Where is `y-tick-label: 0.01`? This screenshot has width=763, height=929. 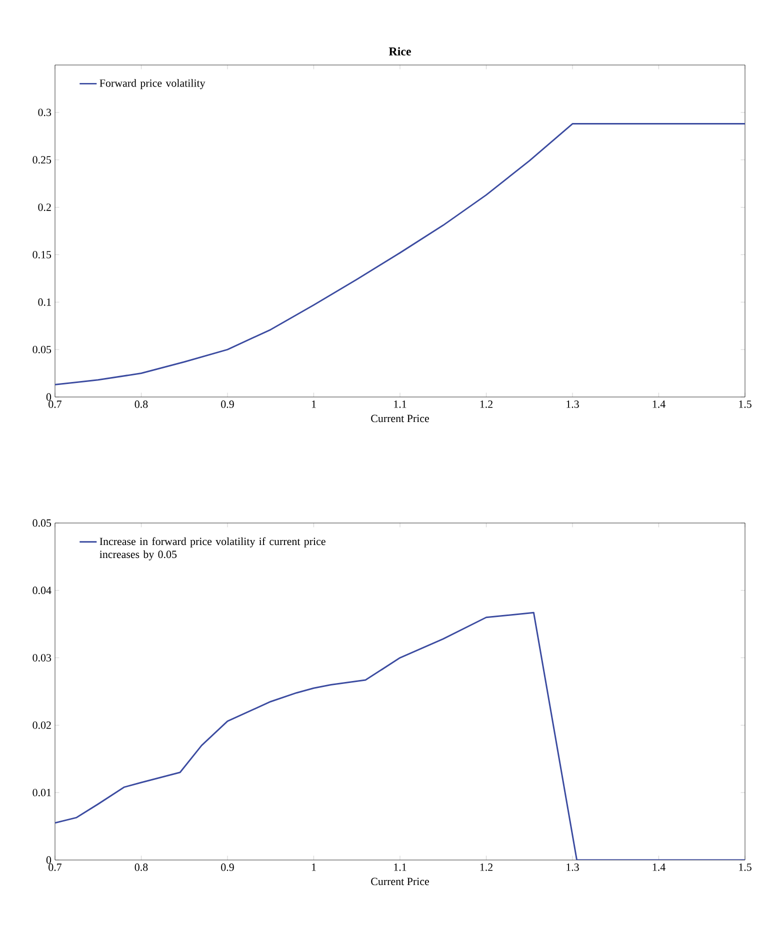
y-tick-label: 0.01 is located at coordinates (41, 792).